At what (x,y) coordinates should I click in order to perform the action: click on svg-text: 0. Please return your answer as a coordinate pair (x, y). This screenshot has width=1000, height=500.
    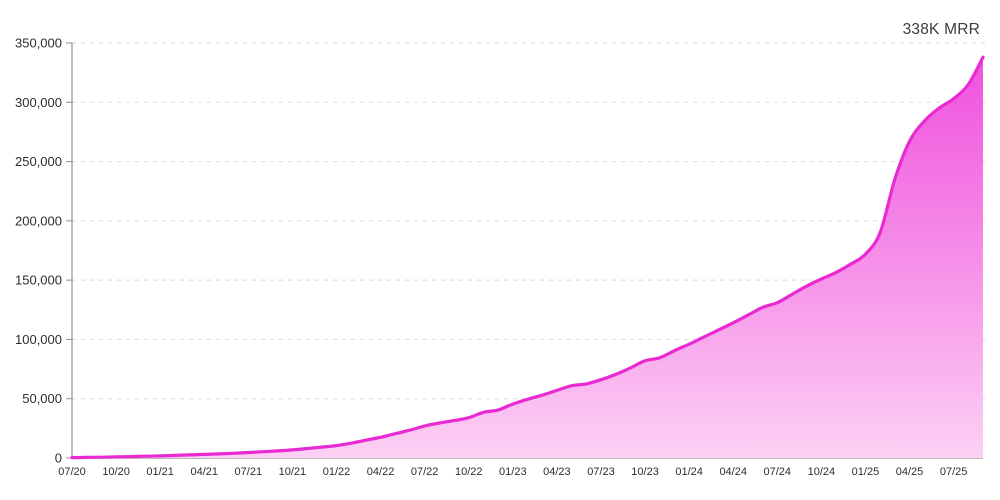
    Looking at the image, I should click on (58, 458).